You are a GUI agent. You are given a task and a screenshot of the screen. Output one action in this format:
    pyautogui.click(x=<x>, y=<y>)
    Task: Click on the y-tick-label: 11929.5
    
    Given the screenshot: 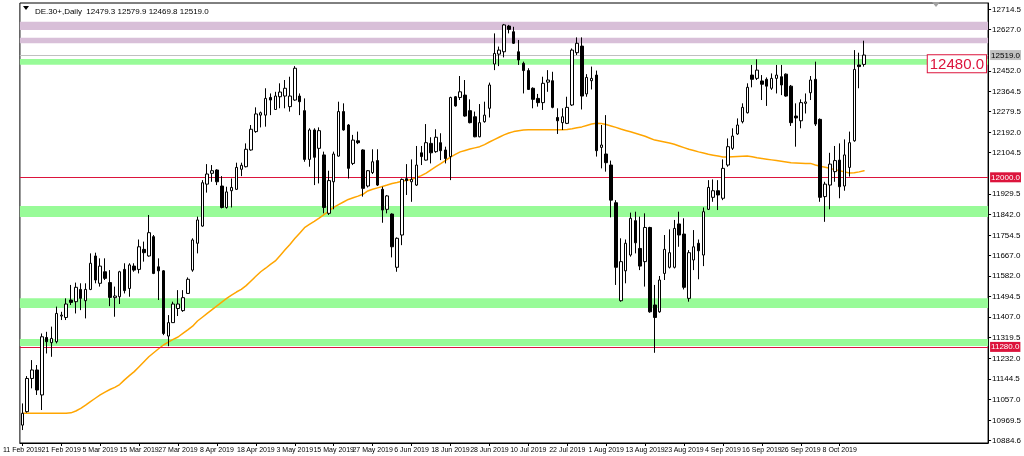 What is the action you would take?
    pyautogui.click(x=1006, y=194)
    